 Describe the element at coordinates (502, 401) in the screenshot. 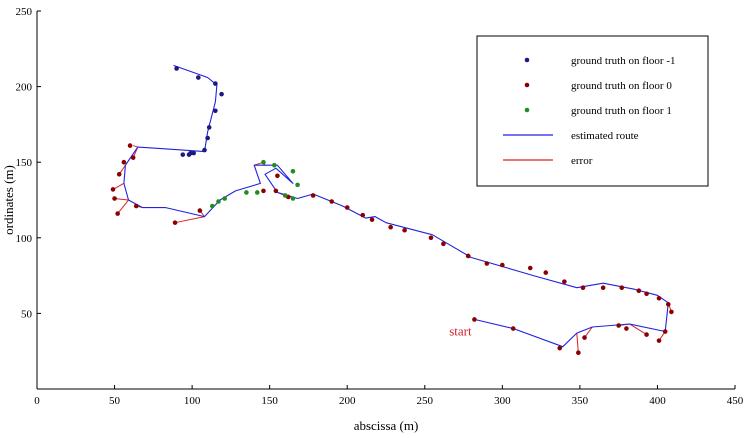

I see `x-tick-label: 300` at that location.